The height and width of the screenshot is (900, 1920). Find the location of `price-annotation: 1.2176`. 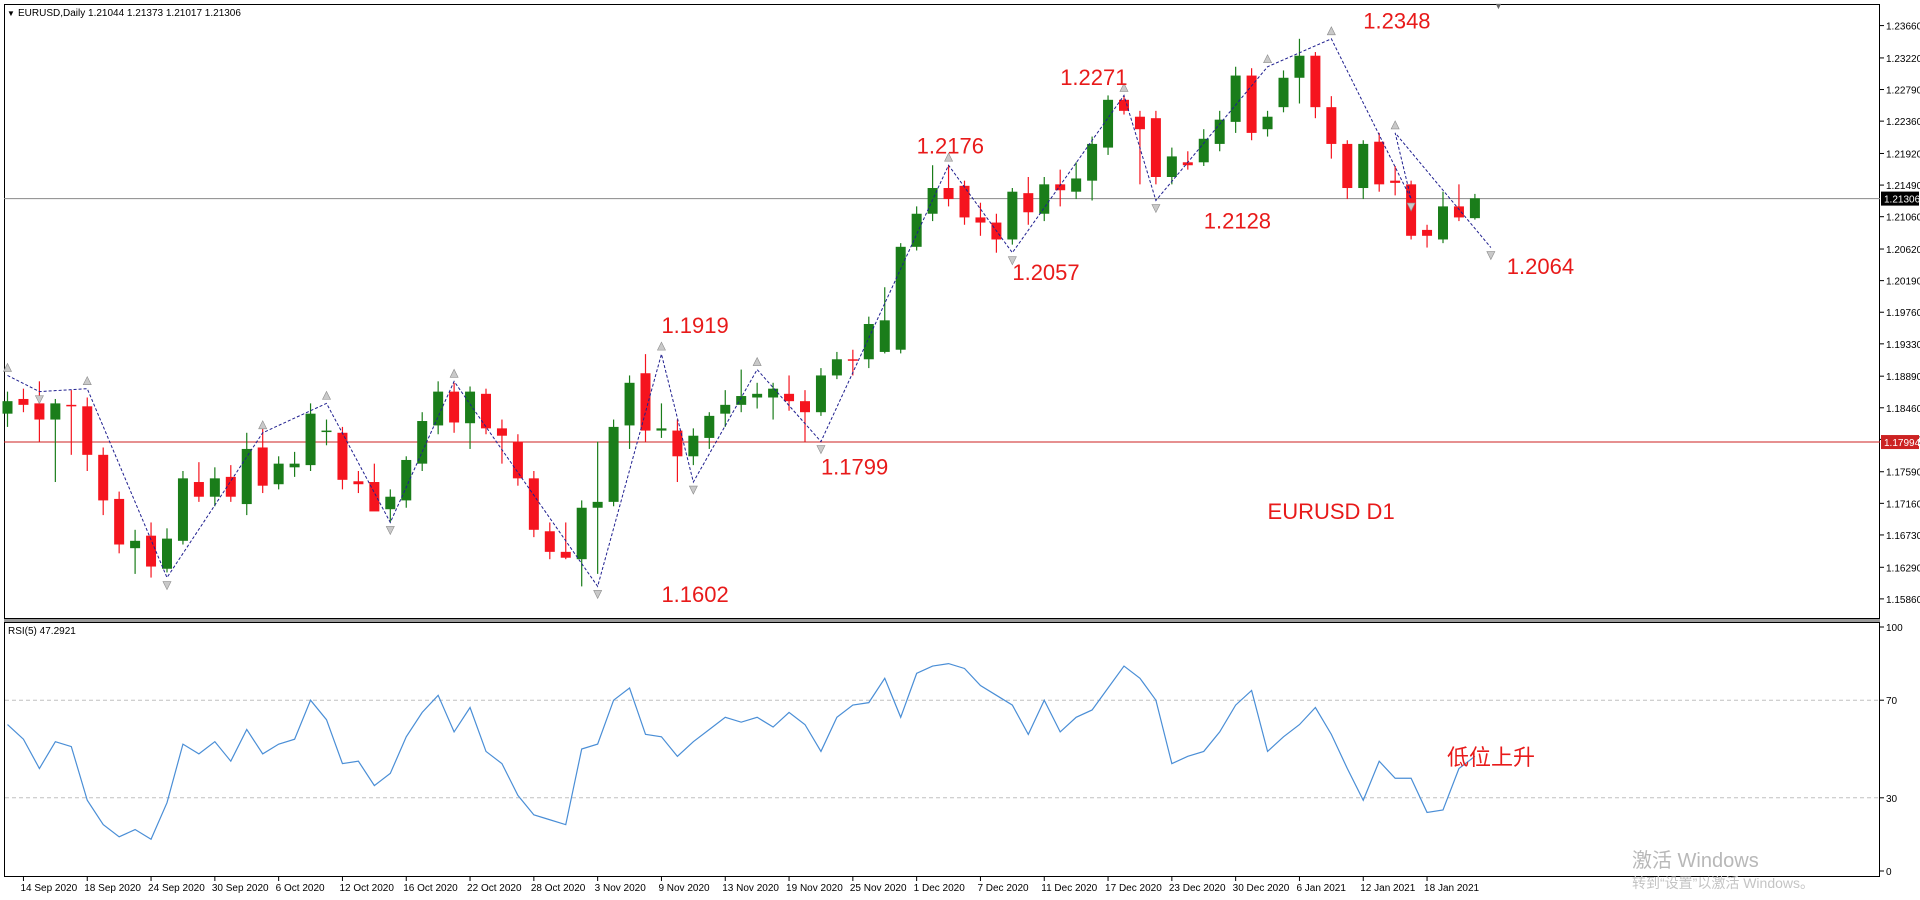

price-annotation: 1.2176 is located at coordinates (950, 145).